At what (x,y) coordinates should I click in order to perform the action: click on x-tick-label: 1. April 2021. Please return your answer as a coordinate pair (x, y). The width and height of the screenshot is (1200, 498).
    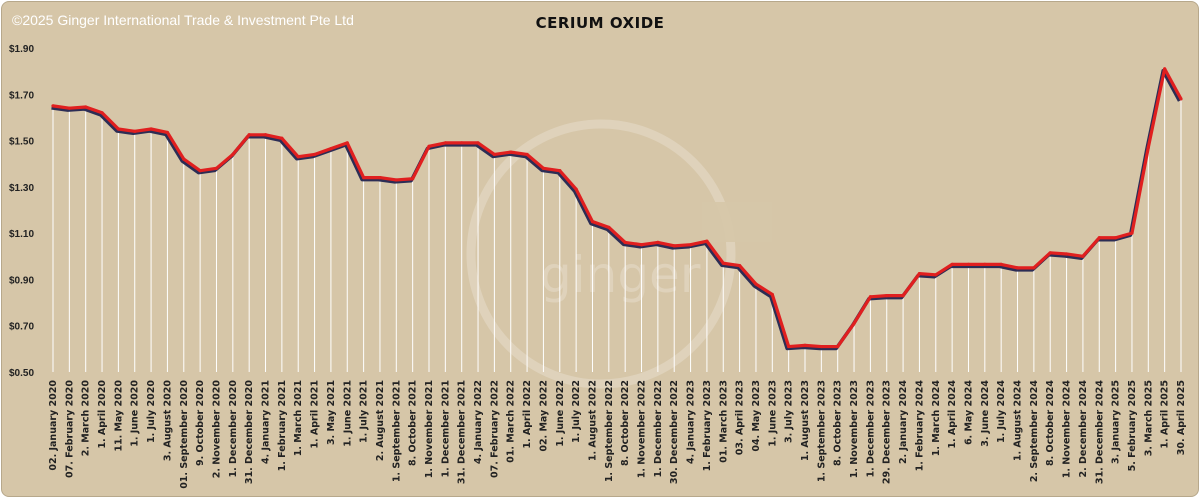
    Looking at the image, I should click on (315, 414).